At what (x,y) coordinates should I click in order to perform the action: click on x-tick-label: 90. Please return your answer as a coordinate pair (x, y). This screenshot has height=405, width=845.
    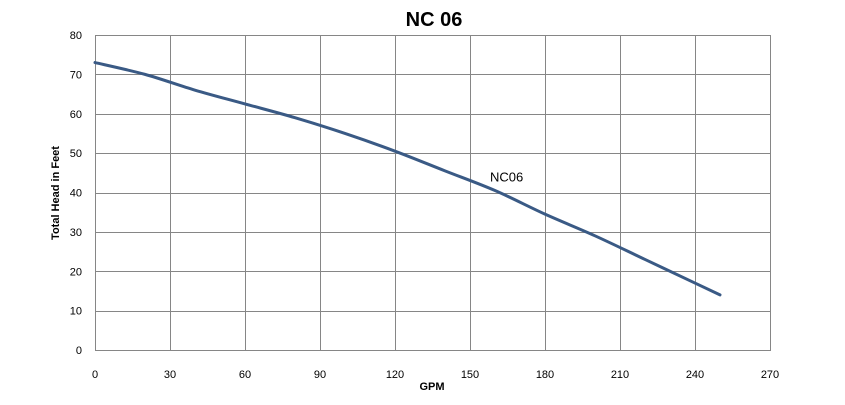
    Looking at the image, I should click on (320, 375).